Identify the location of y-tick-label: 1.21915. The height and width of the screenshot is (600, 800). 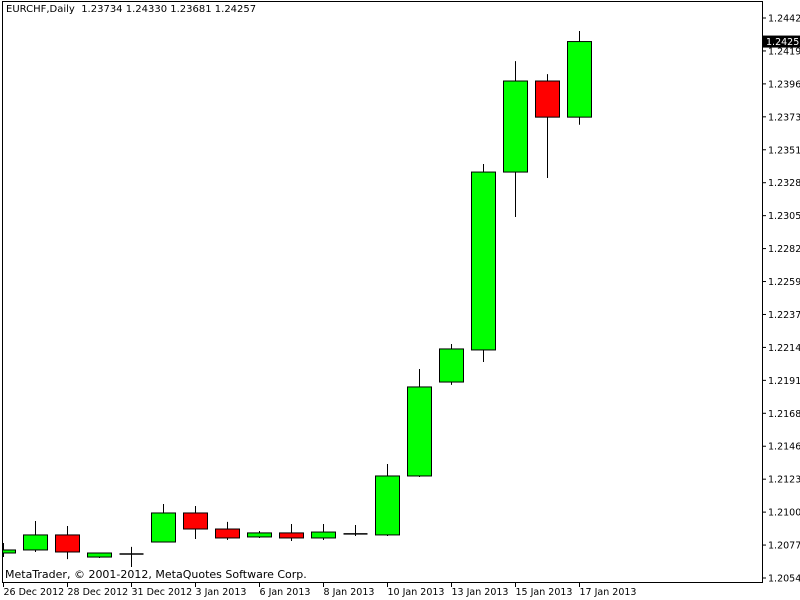
(784, 381).